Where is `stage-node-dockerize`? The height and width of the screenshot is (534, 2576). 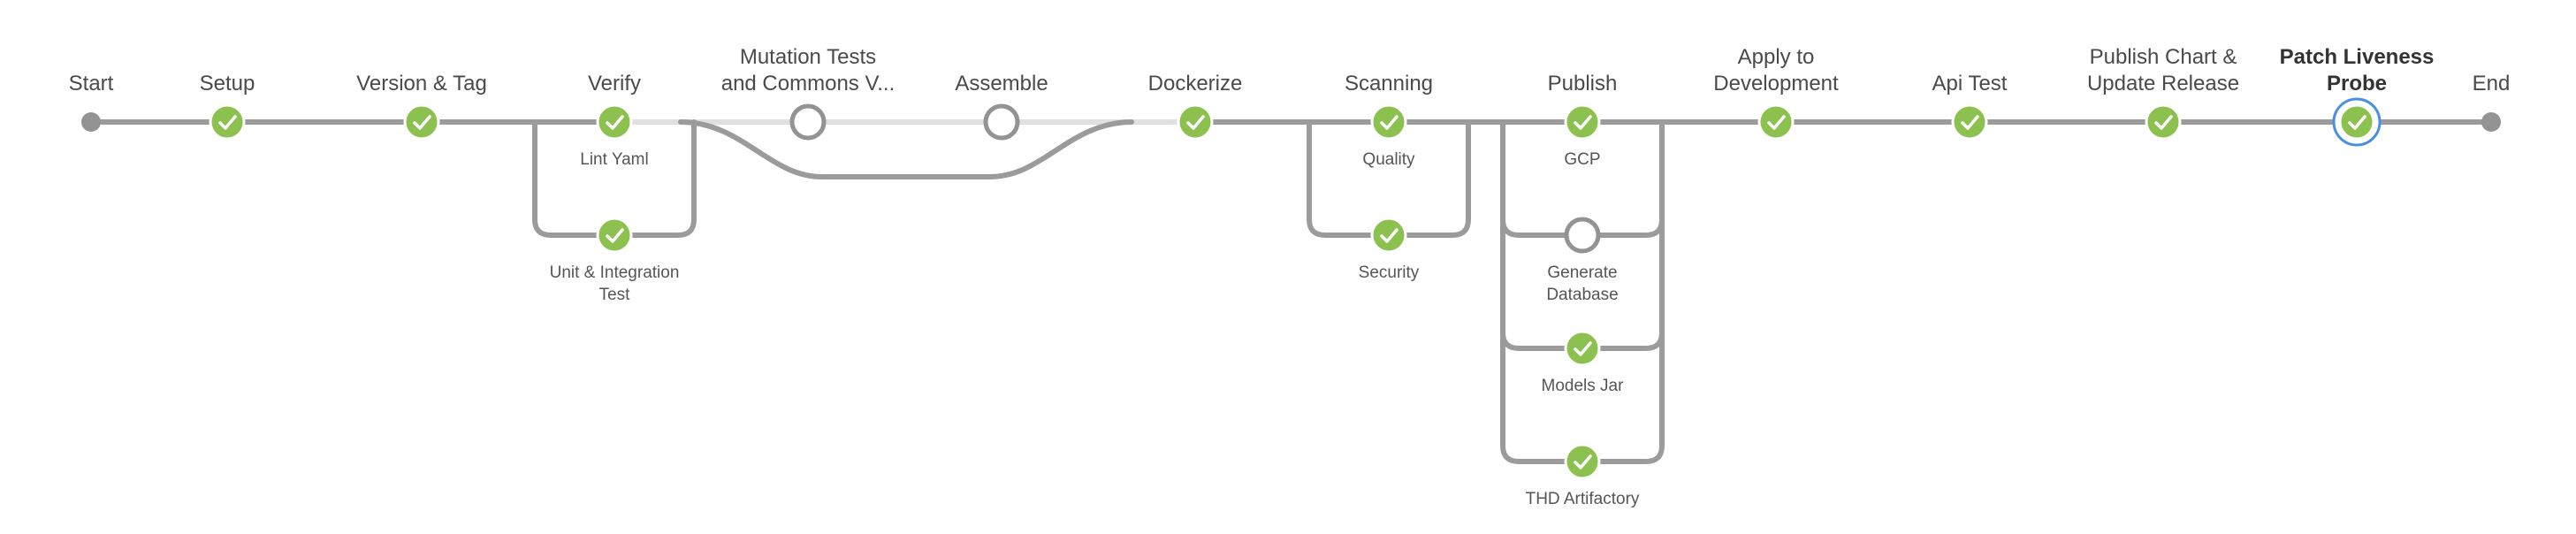
stage-node-dockerize is located at coordinates (1195, 122).